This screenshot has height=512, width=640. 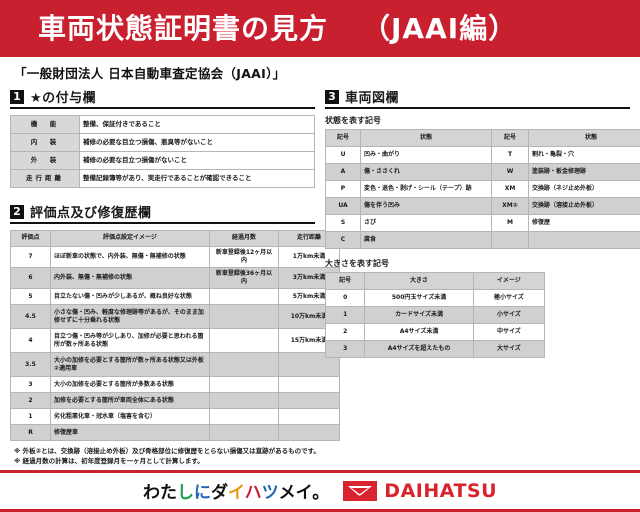 What do you see at coordinates (419, 281) in the screenshot?
I see `col-header-size: 大きさ` at bounding box center [419, 281].